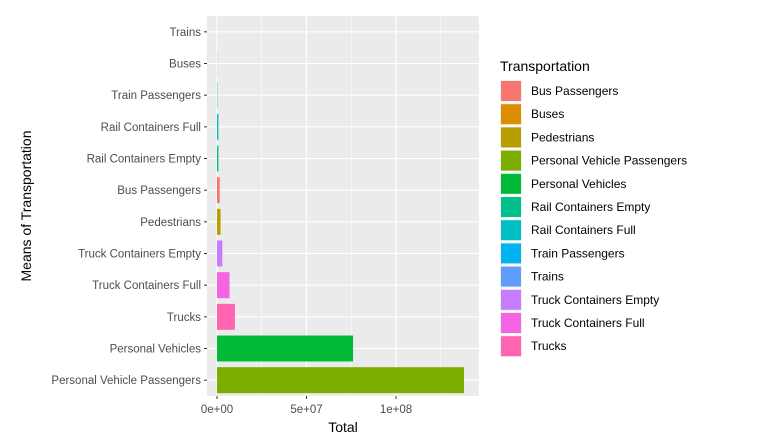 This screenshot has width=764, height=444. Describe the element at coordinates (144, 160) in the screenshot. I see `y-tick-label: Rail Containers Empty` at that location.